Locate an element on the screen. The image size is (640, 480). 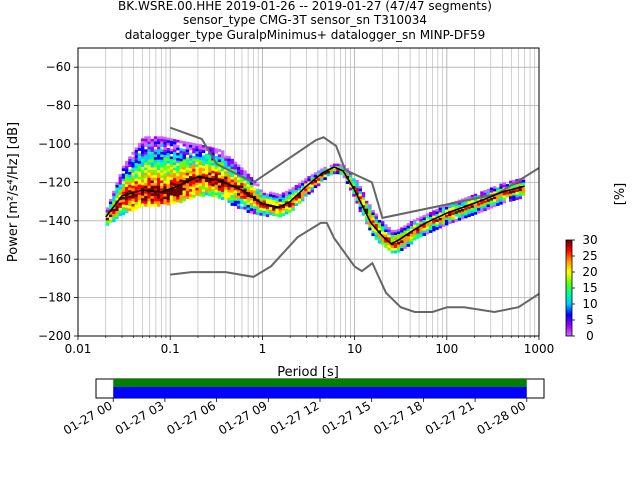
x-tick-label: 0.1 is located at coordinates (170, 349).